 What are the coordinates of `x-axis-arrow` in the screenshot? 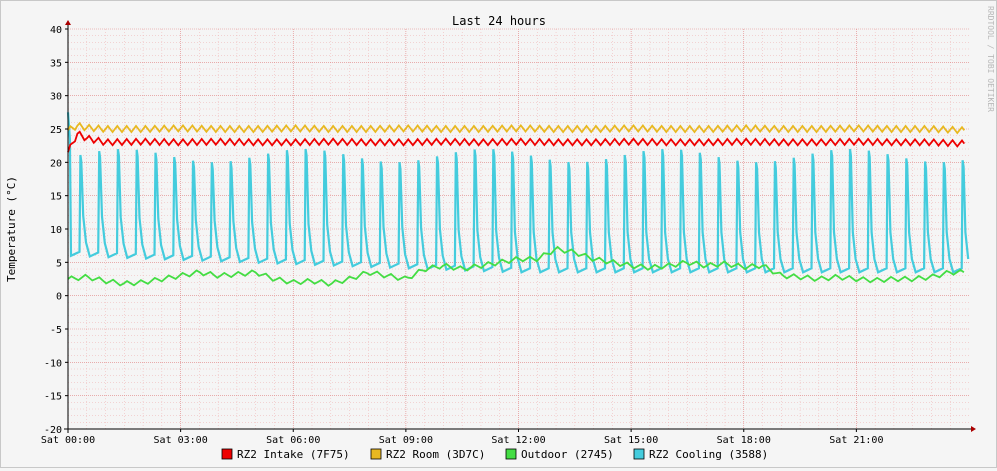 It's located at (973, 429).